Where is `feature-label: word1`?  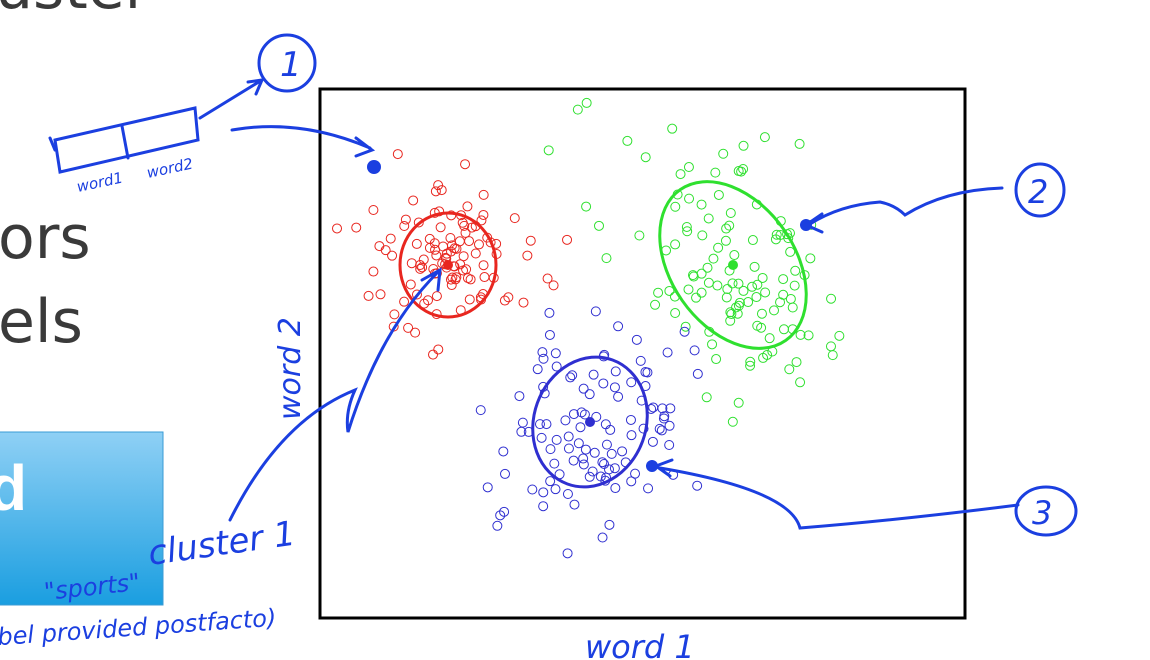 feature-label: word1 is located at coordinates (99, 182).